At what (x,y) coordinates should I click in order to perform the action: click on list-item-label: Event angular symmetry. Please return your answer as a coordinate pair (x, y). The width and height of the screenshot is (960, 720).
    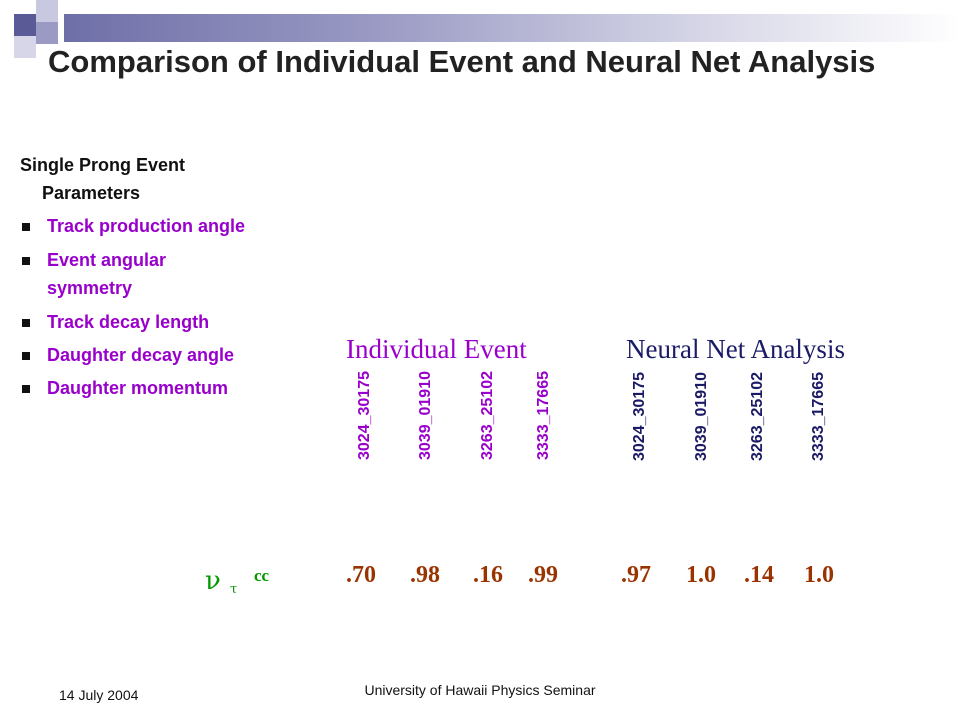
    Looking at the image, I should click on (107, 274).